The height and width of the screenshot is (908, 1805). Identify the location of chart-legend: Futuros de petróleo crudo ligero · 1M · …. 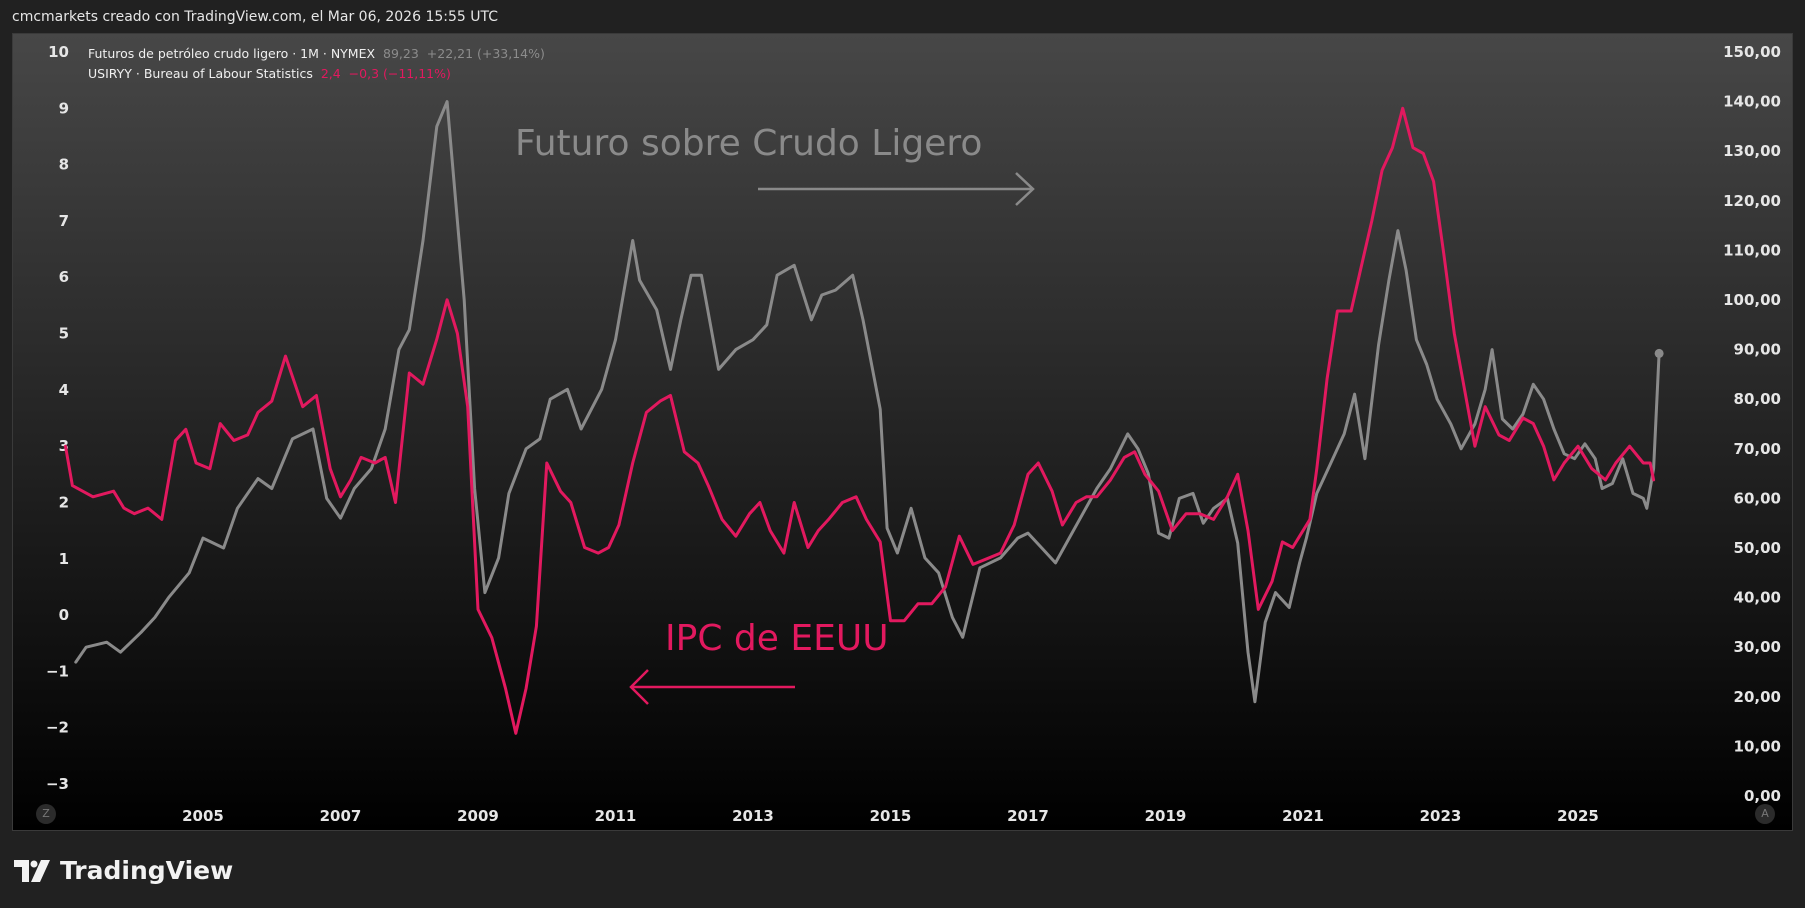
(316, 64).